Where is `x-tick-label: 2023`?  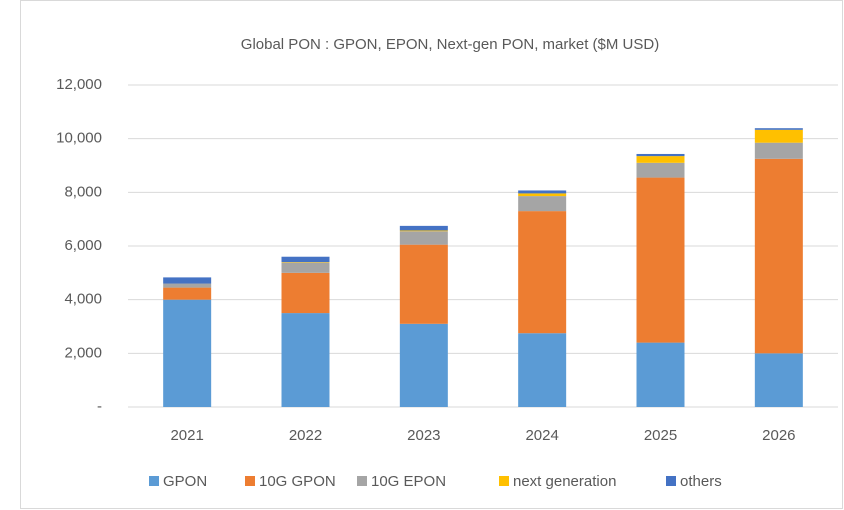 x-tick-label: 2023 is located at coordinates (423, 435).